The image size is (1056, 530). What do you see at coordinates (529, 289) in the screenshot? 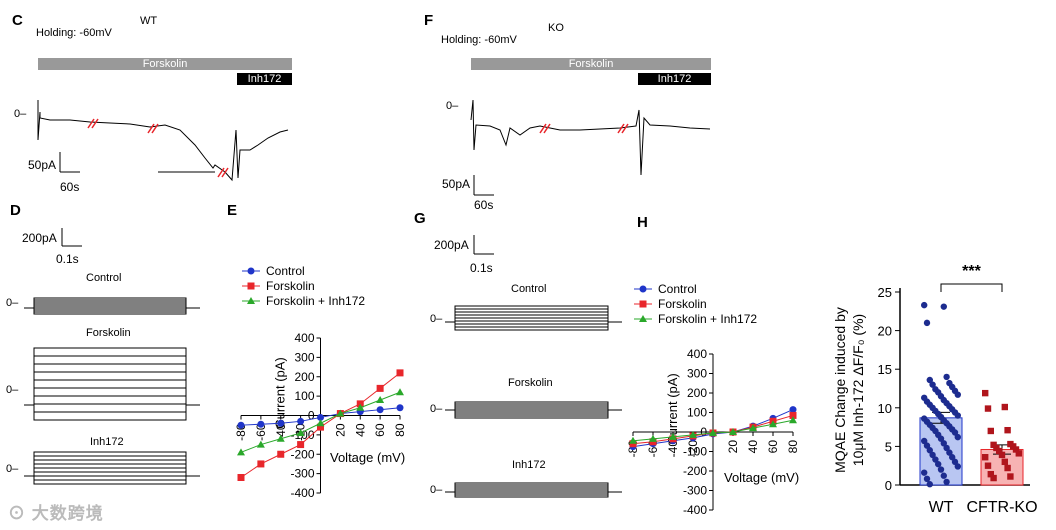
I see `trace-label-control-g: Control` at bounding box center [529, 289].